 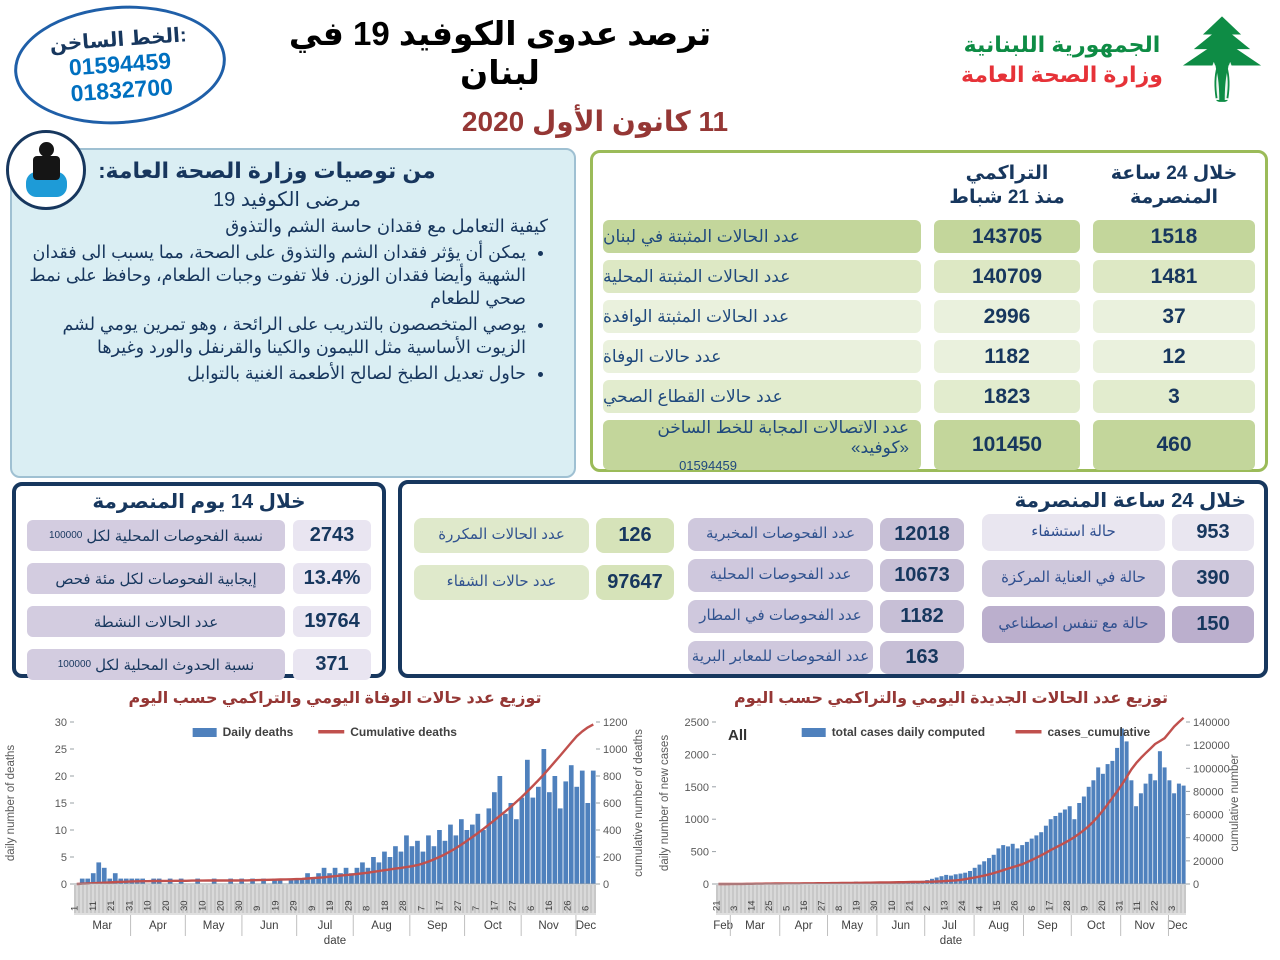 I want to click on svg-text: Mar, so click(x=755, y=926).